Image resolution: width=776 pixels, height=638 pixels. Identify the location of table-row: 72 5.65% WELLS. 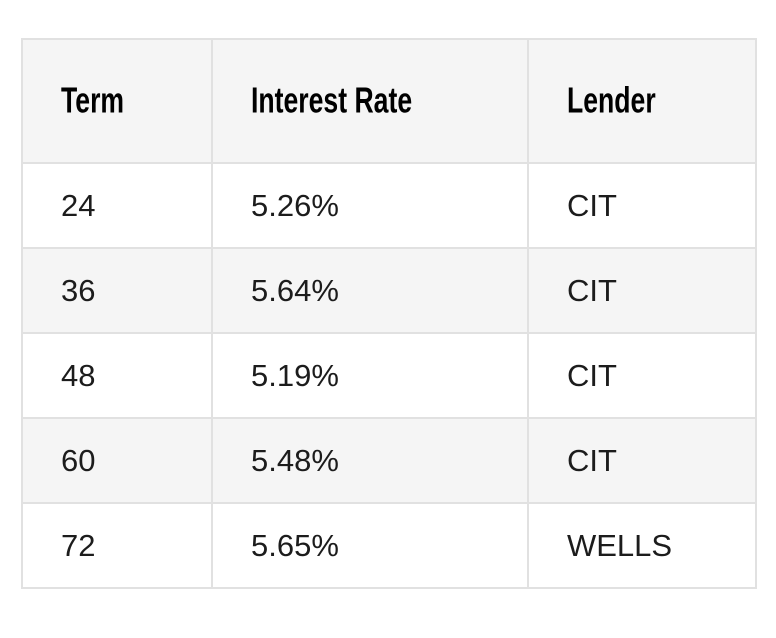
(389, 545).